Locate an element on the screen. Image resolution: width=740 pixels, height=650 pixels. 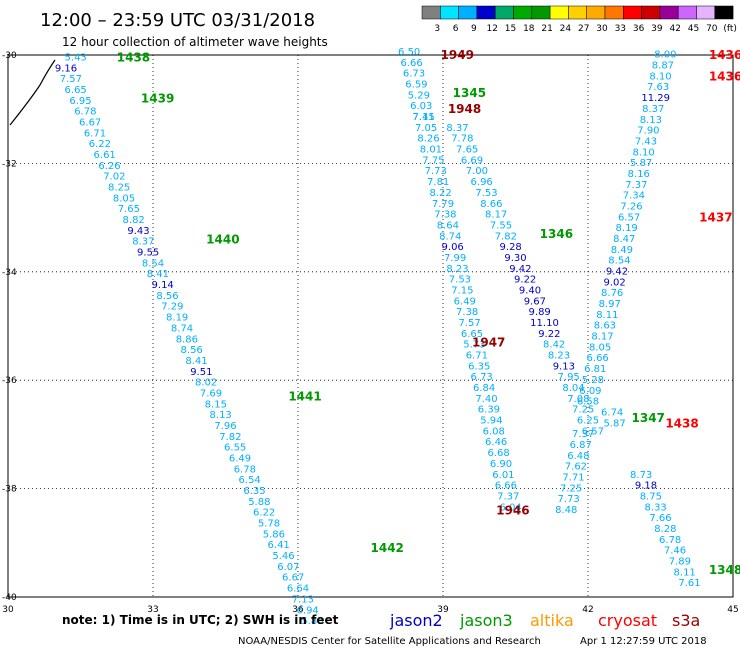
wave-height-label: 6.73 is located at coordinates (414, 74).